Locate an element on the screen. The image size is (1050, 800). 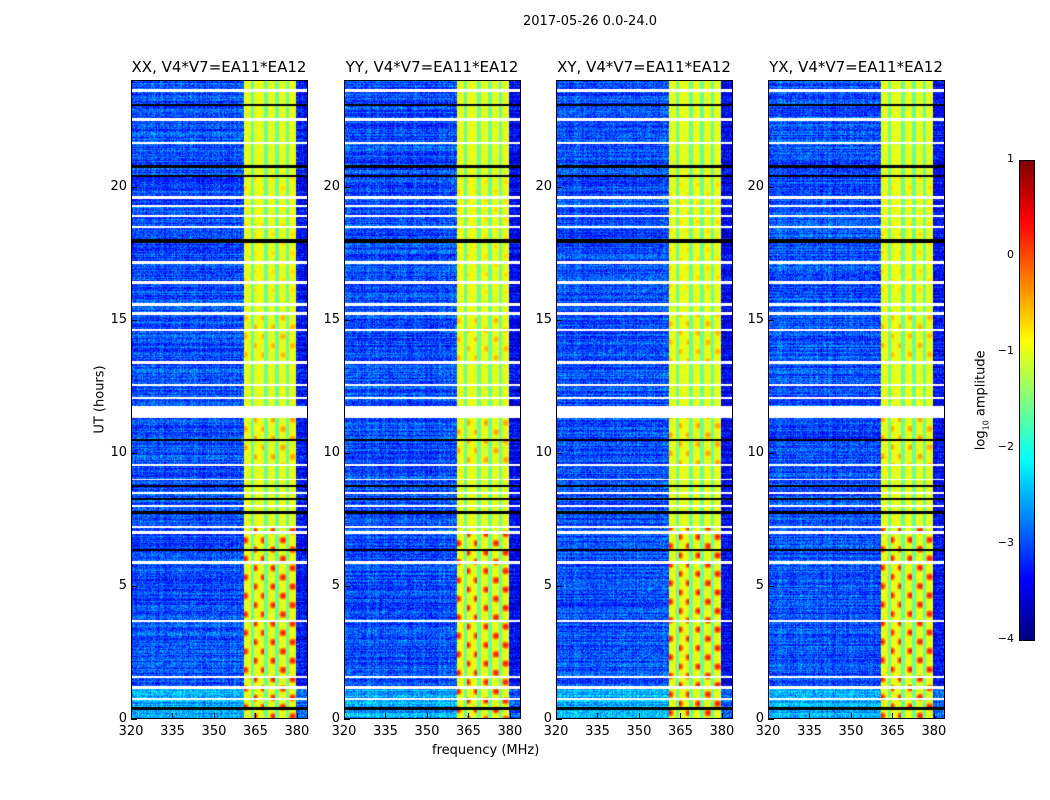
colorbar-tick-label: −3 is located at coordinates (1005, 542).